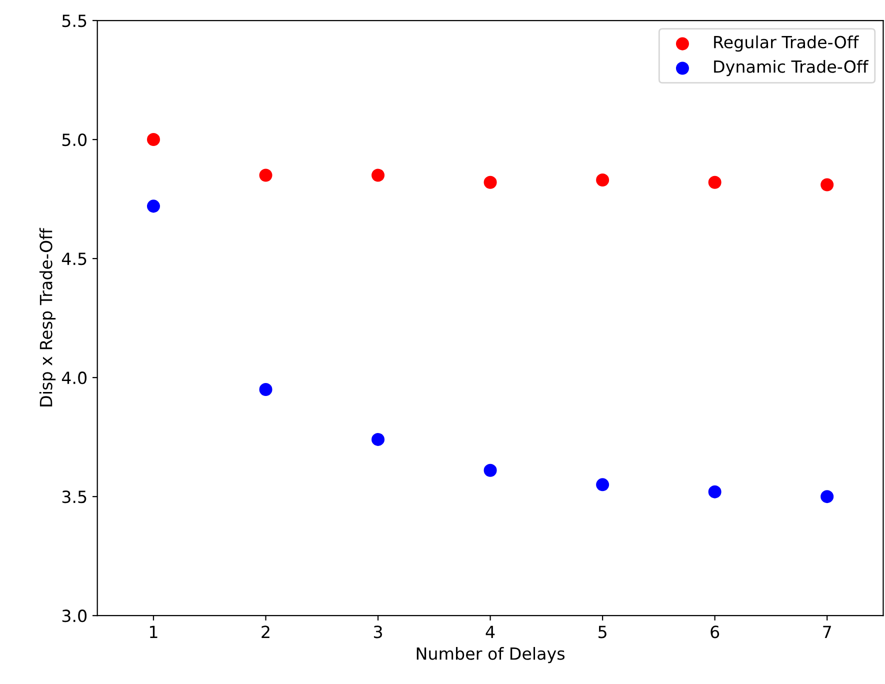  What do you see at coordinates (74, 497) in the screenshot?
I see `y-tick-label: 3.5` at bounding box center [74, 497].